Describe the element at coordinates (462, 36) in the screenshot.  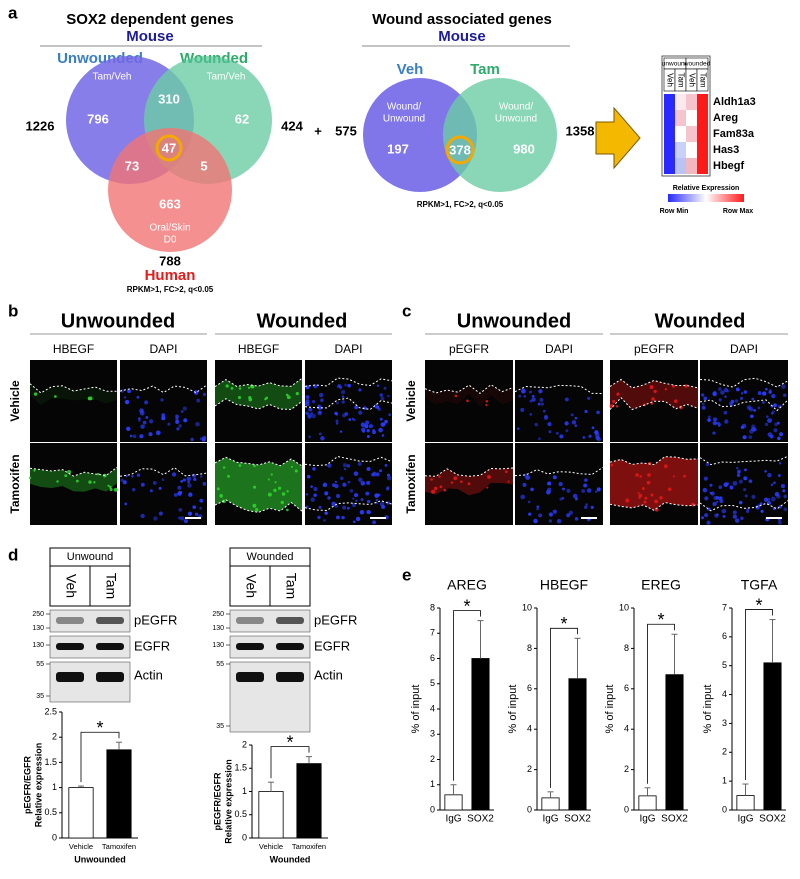
I see `species: Mouse` at that location.